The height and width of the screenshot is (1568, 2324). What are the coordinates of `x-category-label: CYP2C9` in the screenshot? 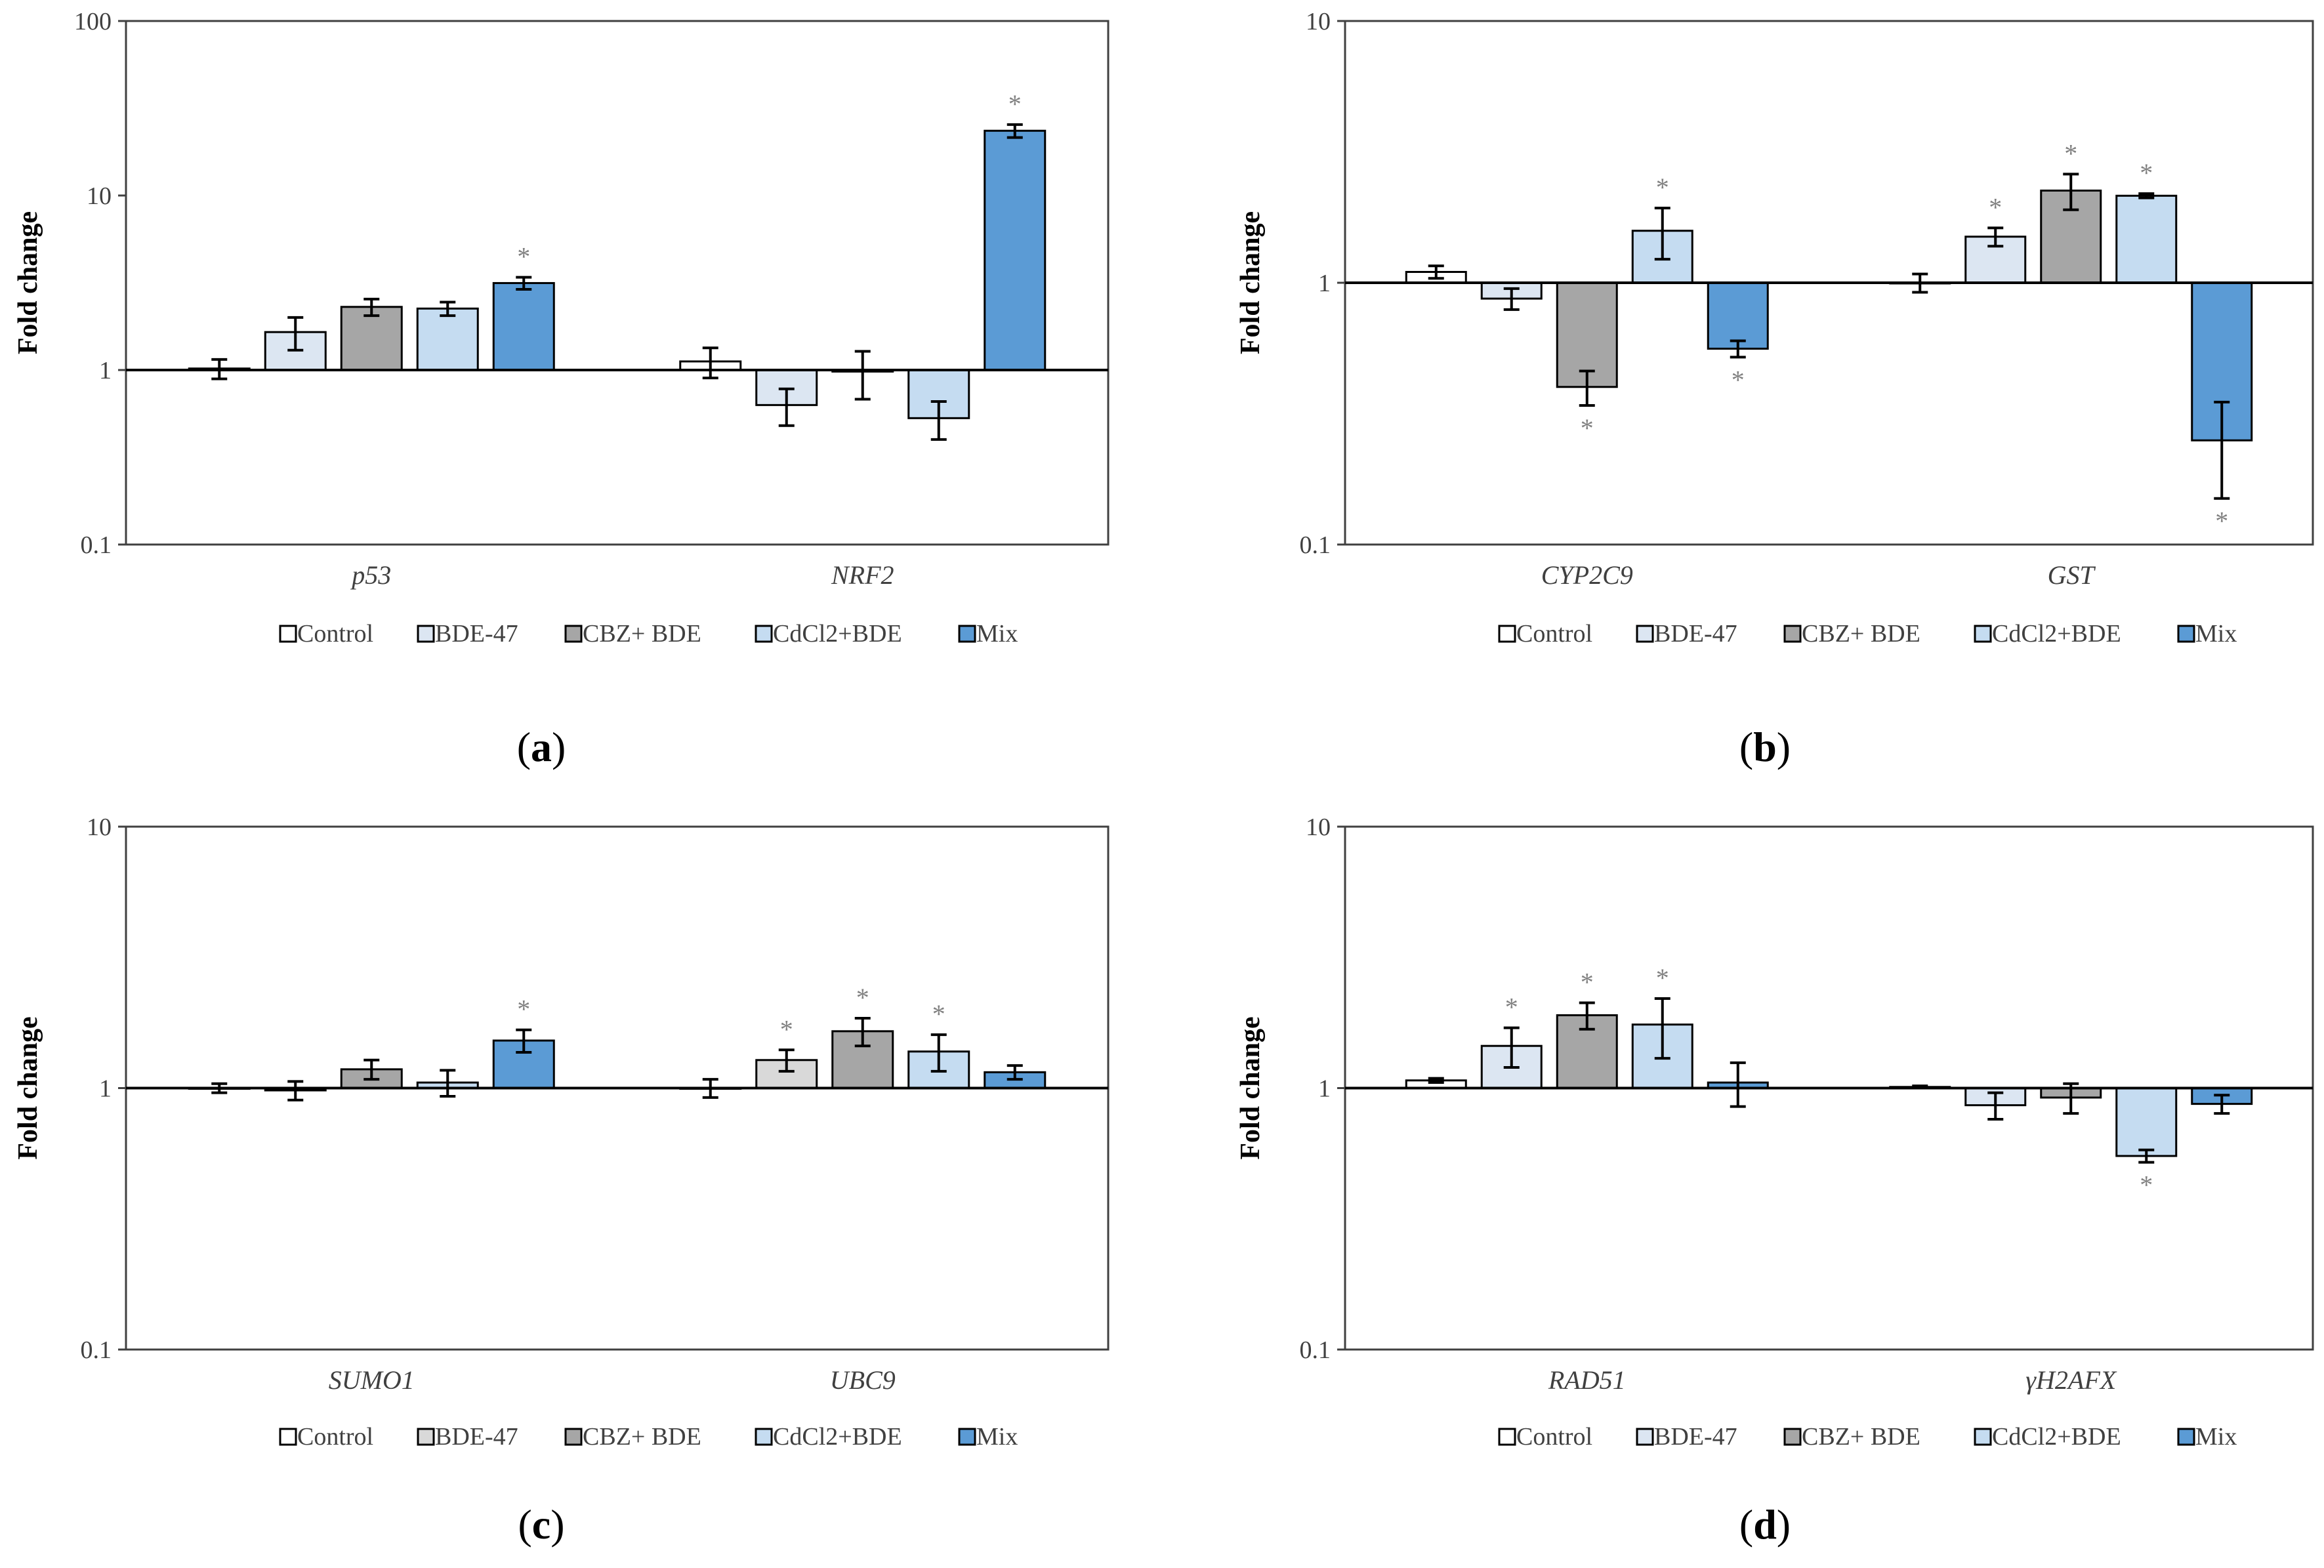 It's located at (1587, 575).